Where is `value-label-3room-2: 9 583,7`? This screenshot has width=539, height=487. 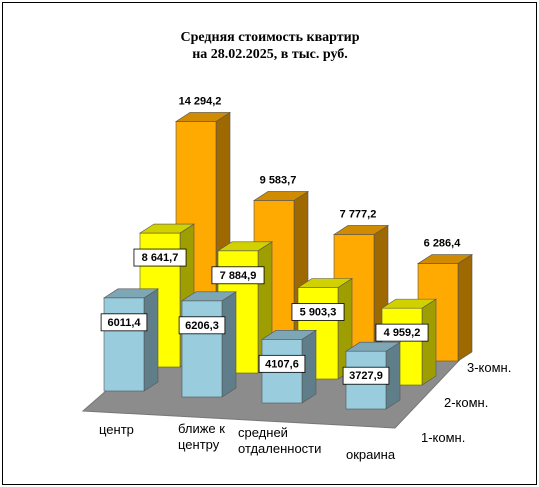 value-label-3room-2: 9 583,7 is located at coordinates (278, 180).